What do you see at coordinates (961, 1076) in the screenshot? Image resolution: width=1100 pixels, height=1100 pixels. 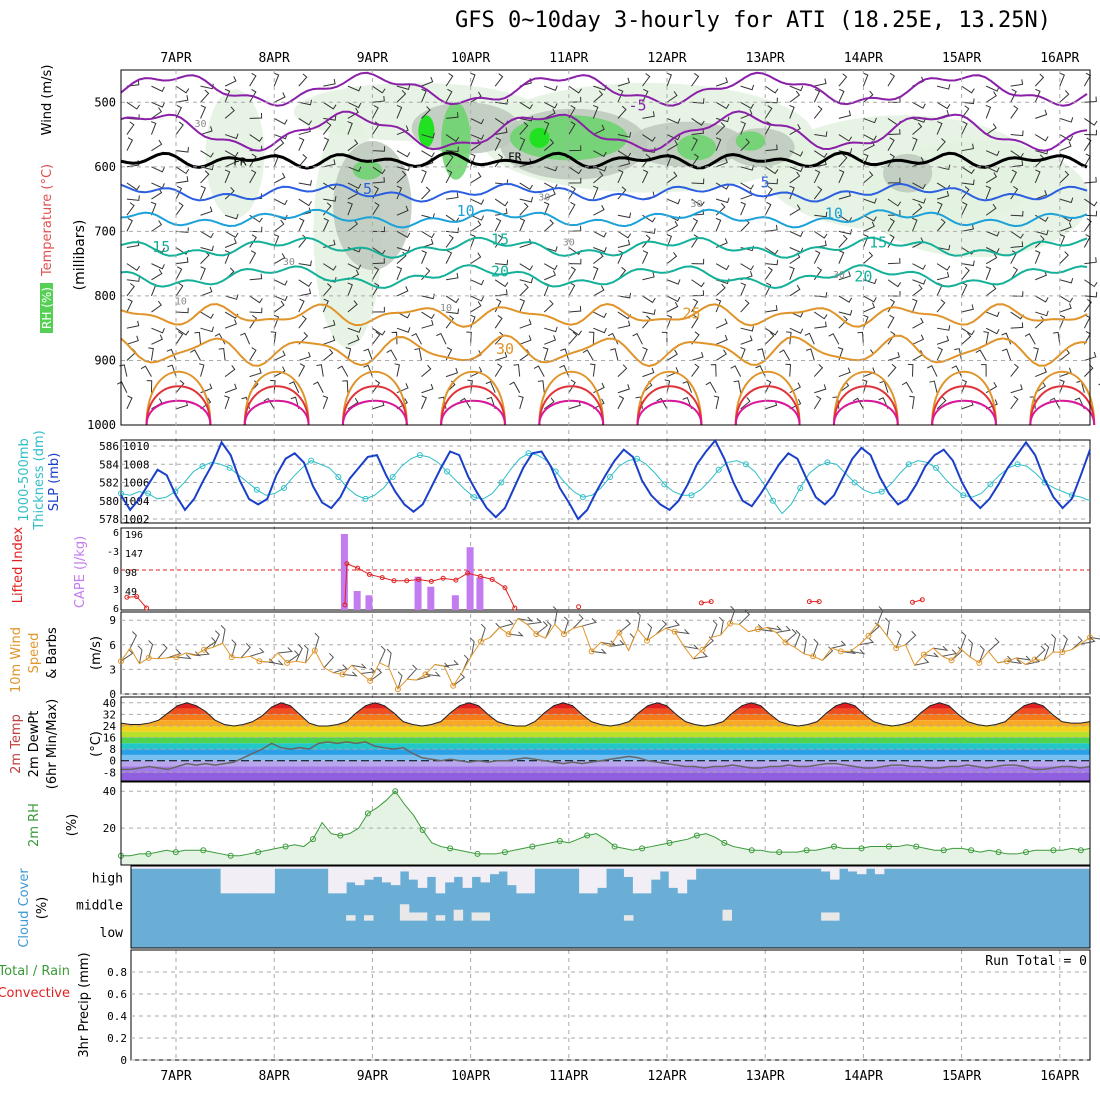 I see `x-tick-label-bottom: 15APR` at bounding box center [961, 1076].